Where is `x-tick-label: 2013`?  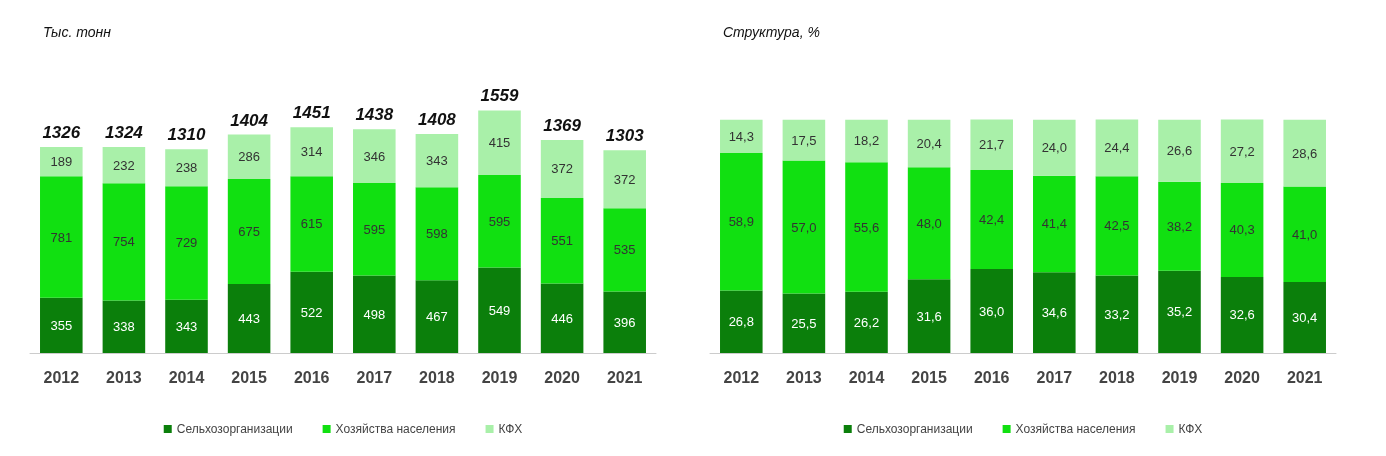
x-tick-label: 2013 is located at coordinates (124, 377).